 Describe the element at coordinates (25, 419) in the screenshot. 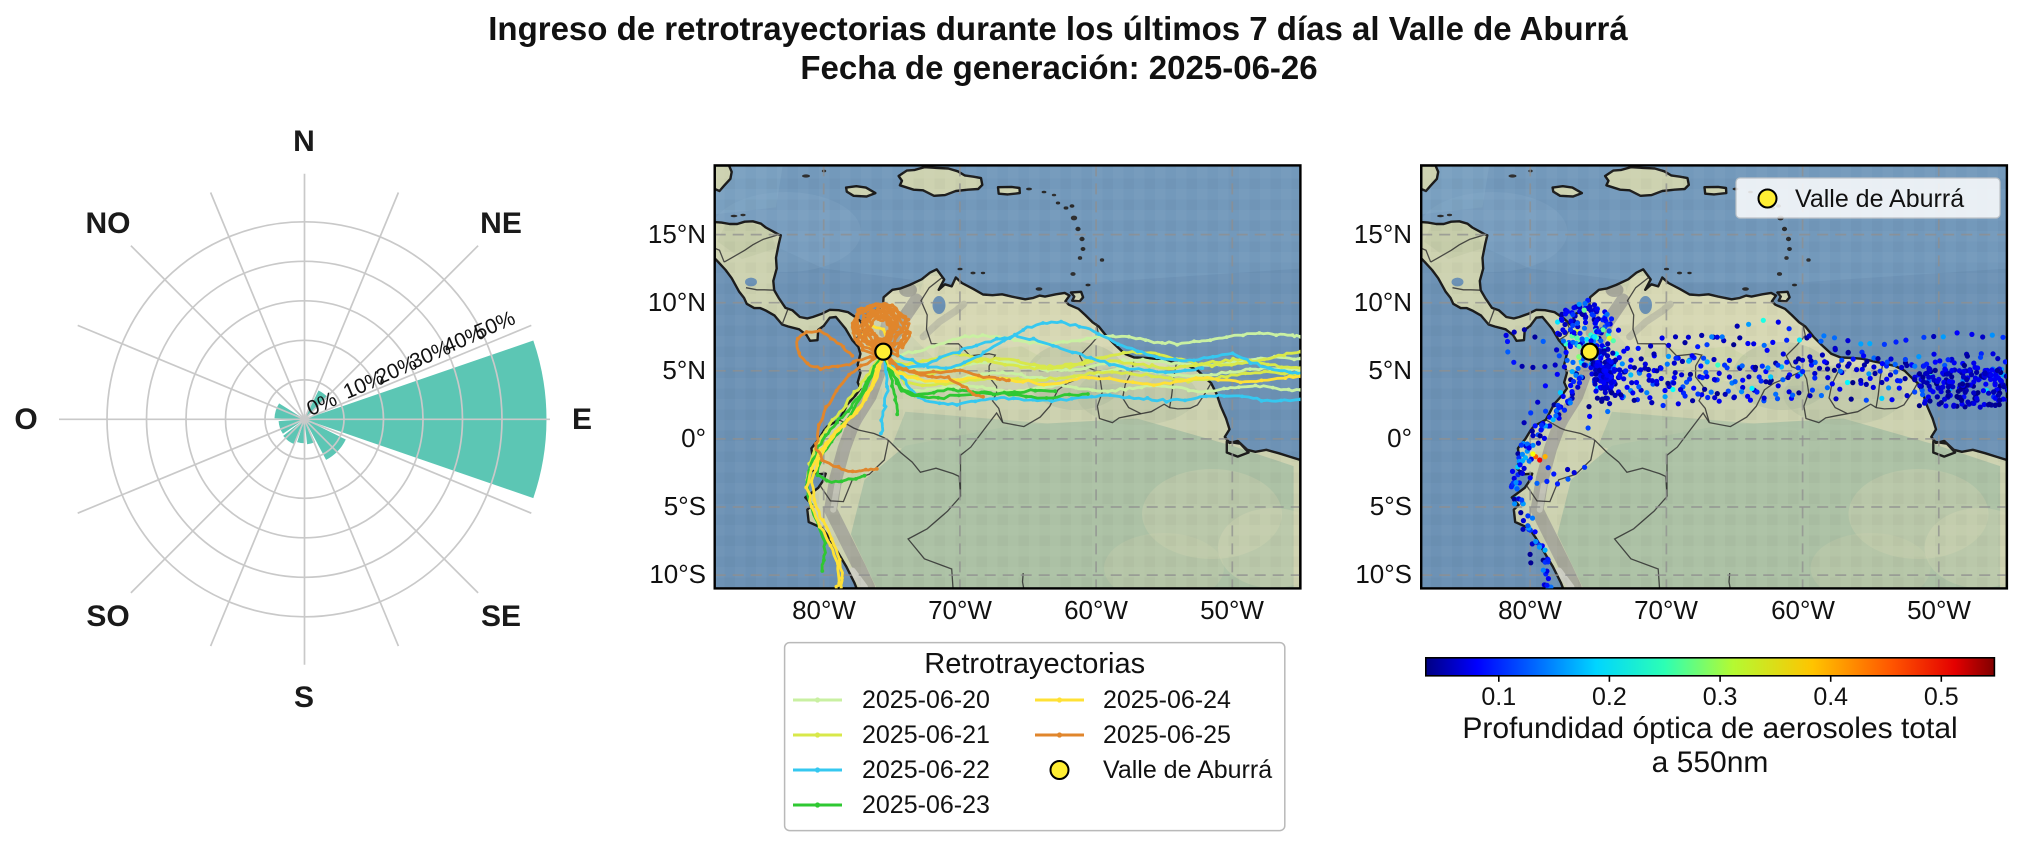

I see `svg-text: O` at that location.